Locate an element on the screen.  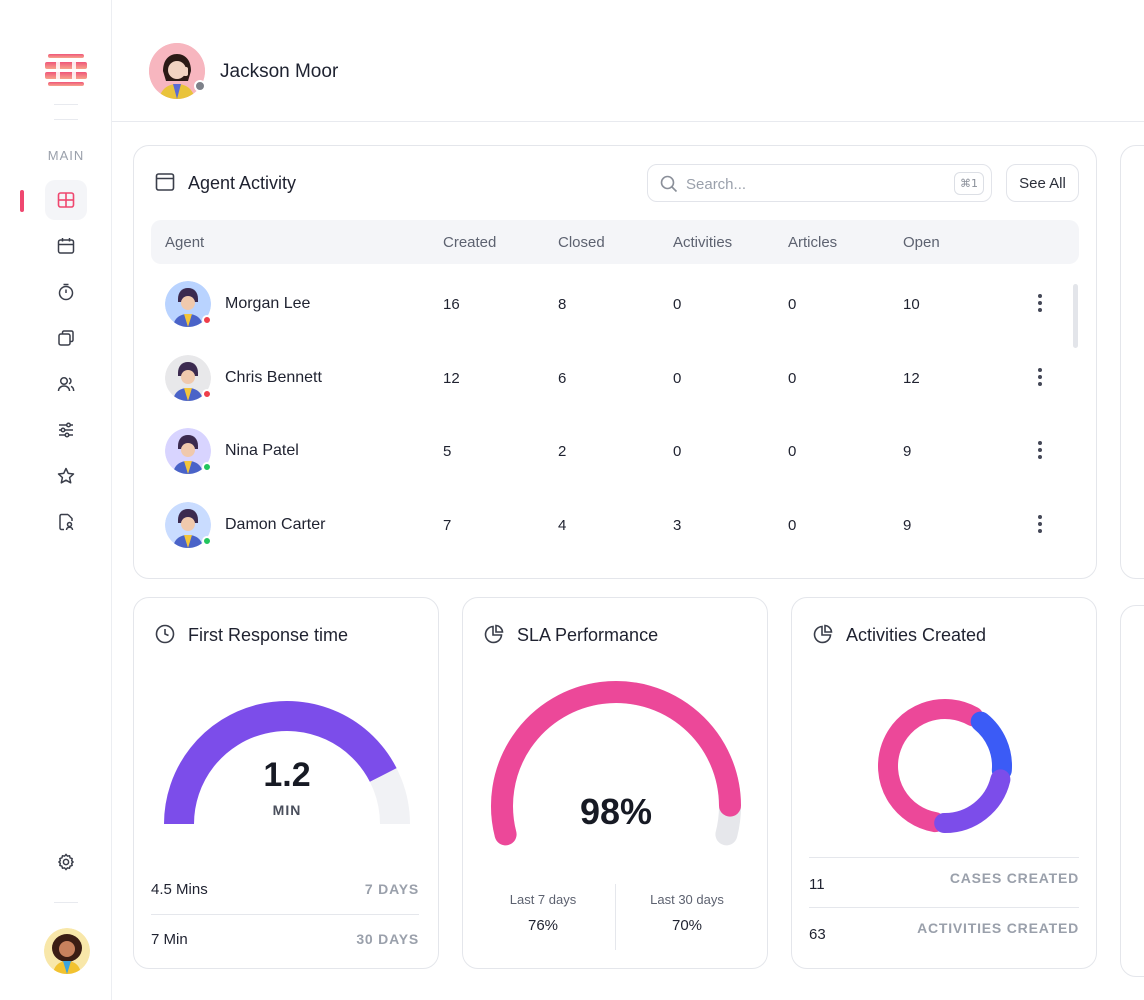
stat-value: 63 is located at coordinates (817, 934).